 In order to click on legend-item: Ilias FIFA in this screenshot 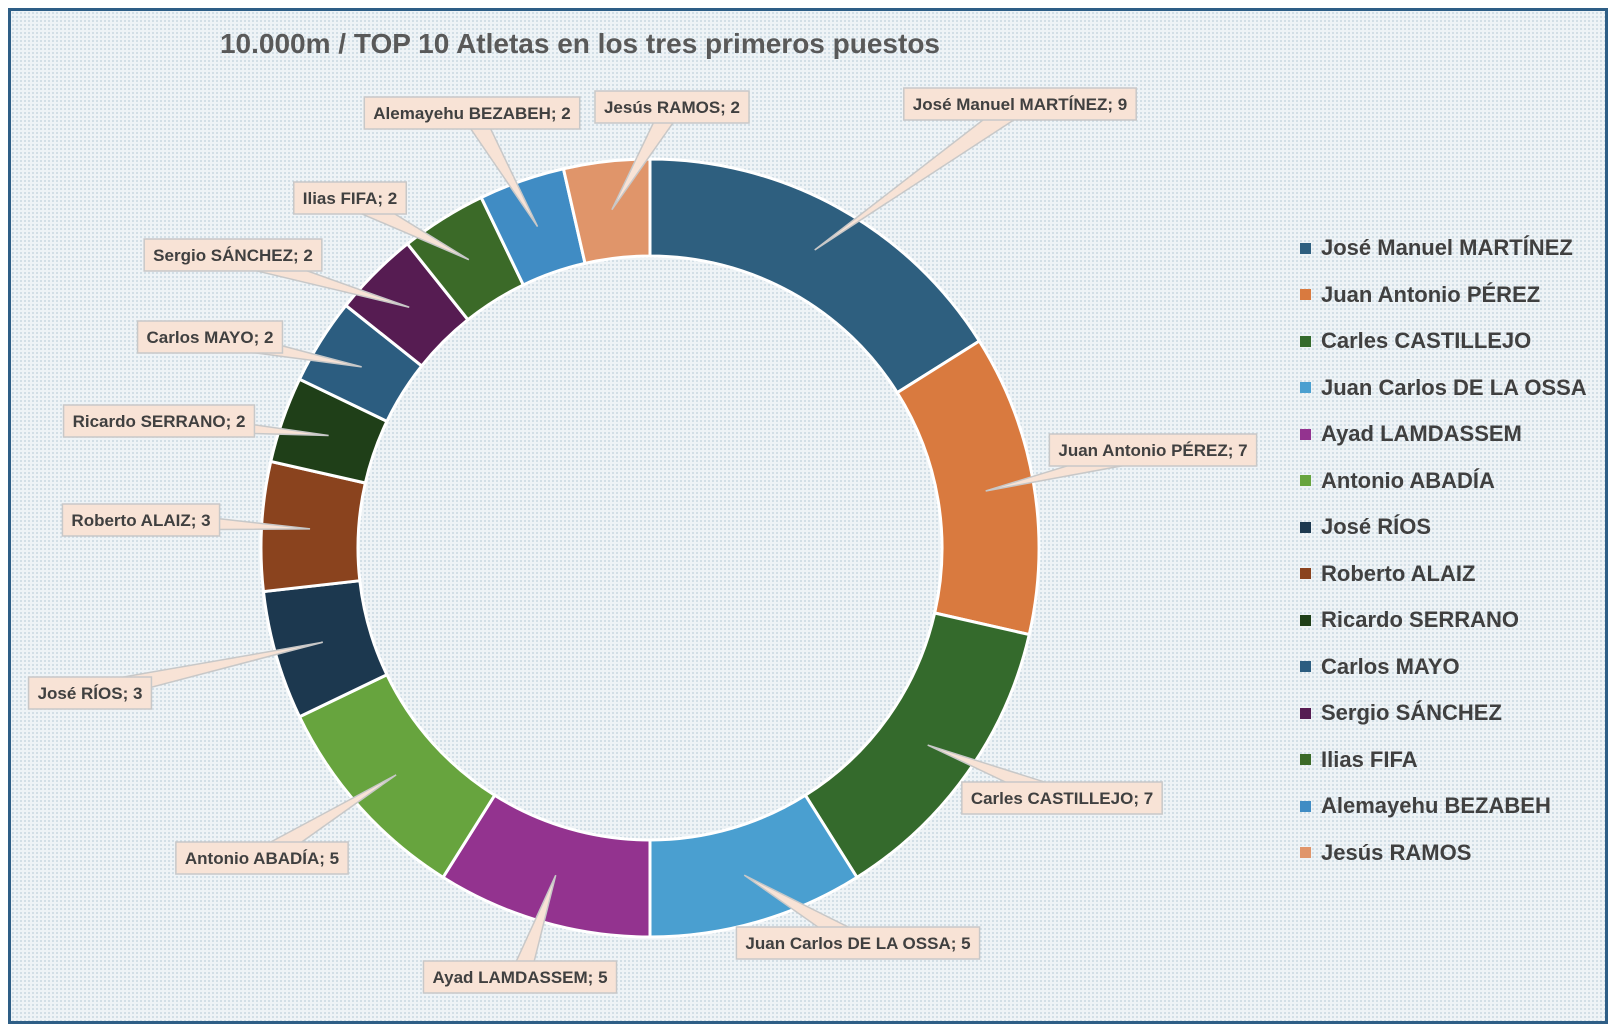, I will do `click(1443, 760)`.